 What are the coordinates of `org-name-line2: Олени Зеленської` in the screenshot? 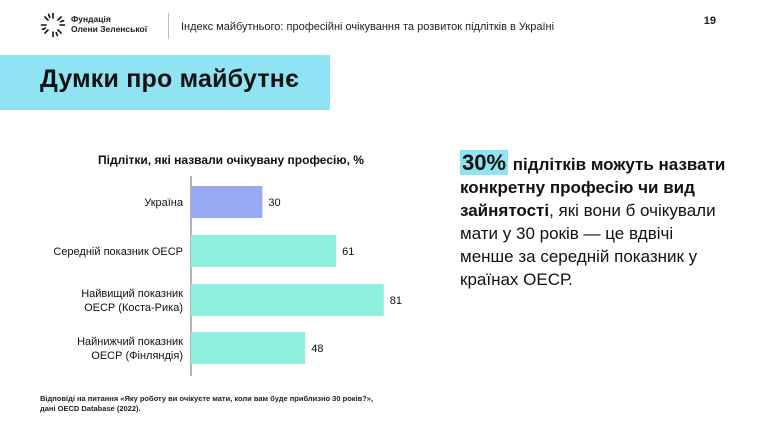 It's located at (109, 29).